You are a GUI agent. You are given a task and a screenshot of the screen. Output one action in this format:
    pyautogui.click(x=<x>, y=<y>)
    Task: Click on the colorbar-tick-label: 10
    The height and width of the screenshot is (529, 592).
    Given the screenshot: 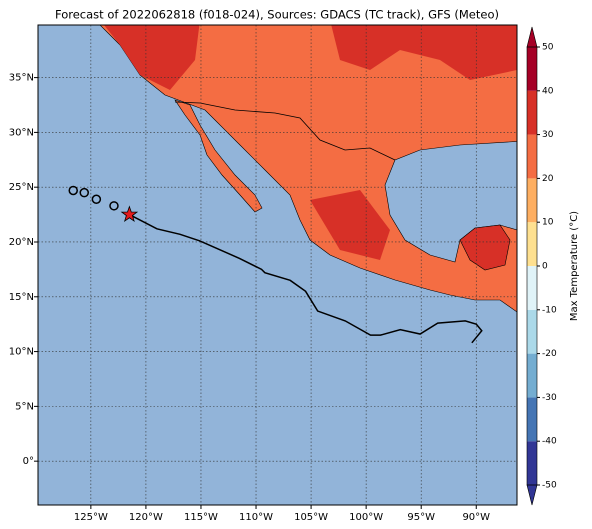 What is the action you would take?
    pyautogui.click(x=548, y=223)
    